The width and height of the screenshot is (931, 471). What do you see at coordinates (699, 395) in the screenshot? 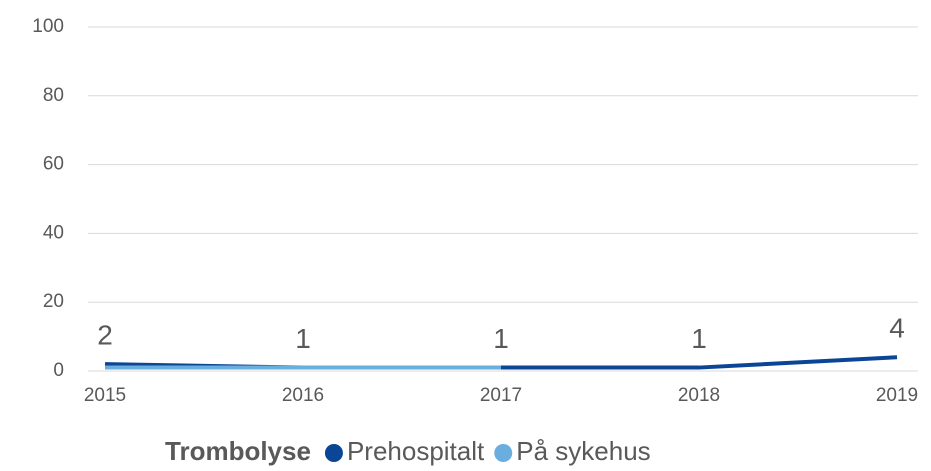
I see `x-tick-label: 2018` at bounding box center [699, 395].